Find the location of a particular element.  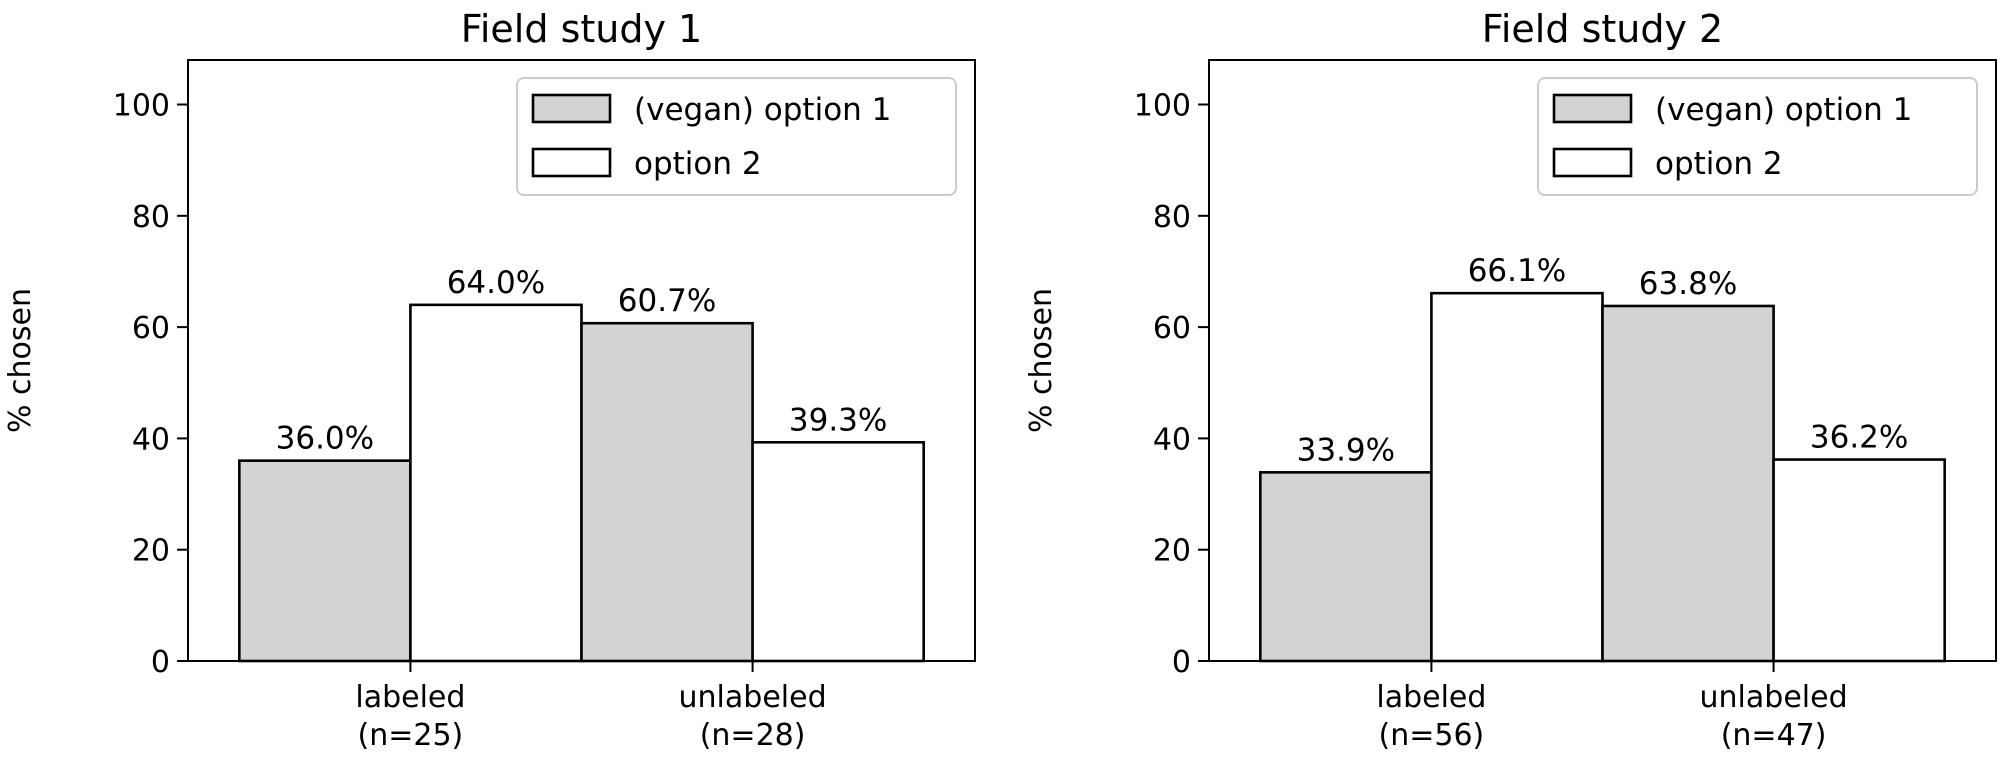

x-tick-label: unlabeled (n=28) is located at coordinates (753, 716).